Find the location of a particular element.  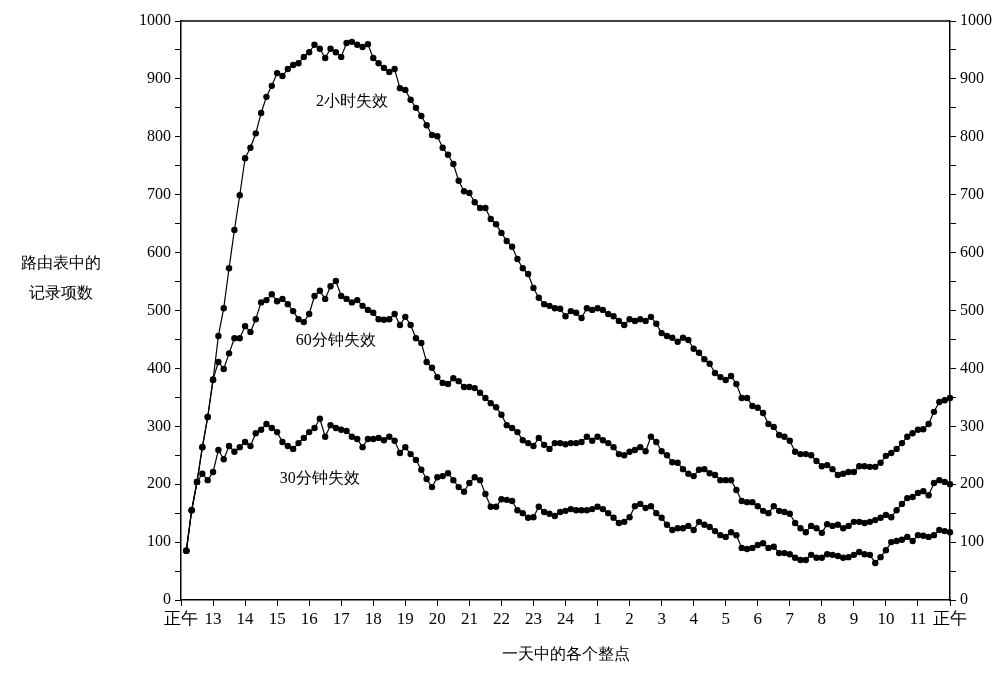

y2-tick-label: 700 is located at coordinates (972, 193).